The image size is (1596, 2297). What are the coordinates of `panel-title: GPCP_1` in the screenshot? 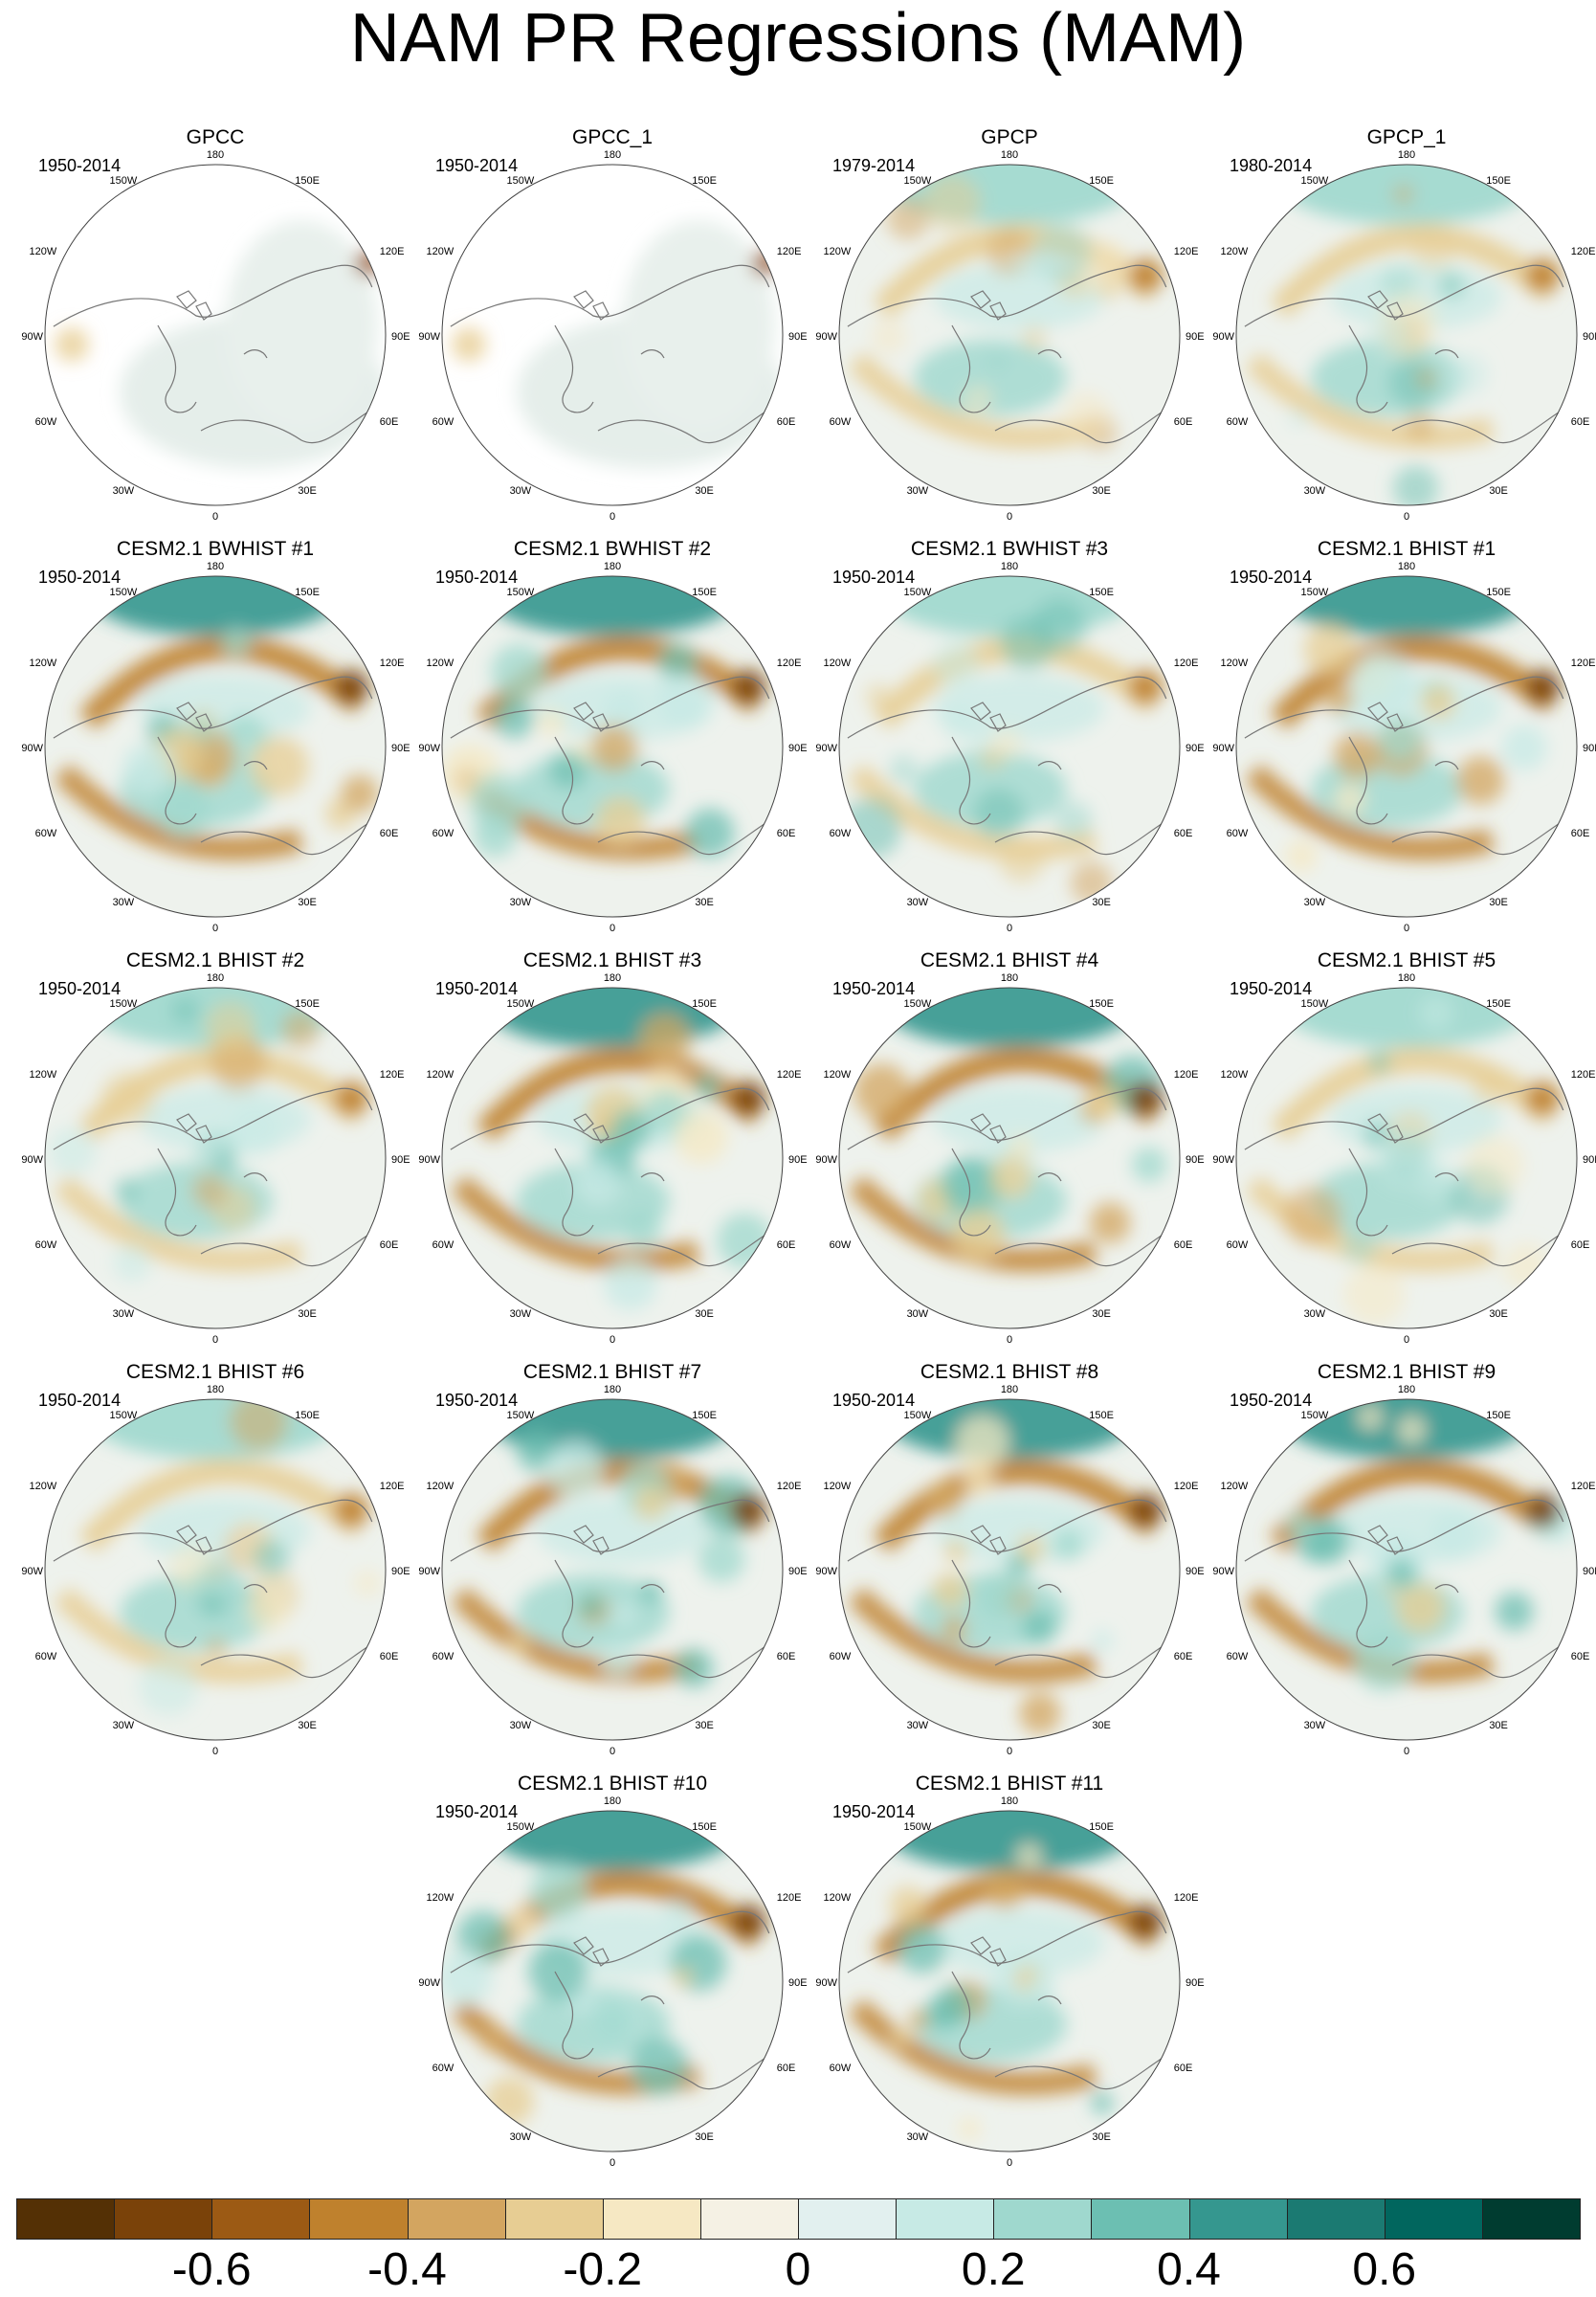 It's located at (1407, 137).